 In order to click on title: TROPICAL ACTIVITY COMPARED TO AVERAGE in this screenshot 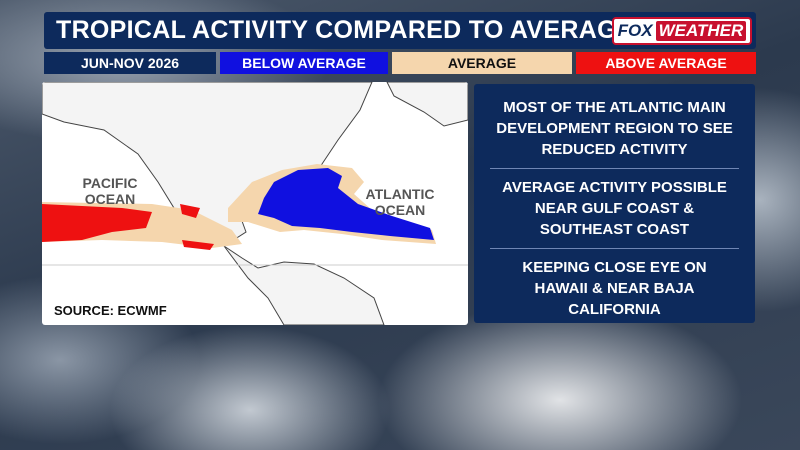, I will do `click(345, 30)`.